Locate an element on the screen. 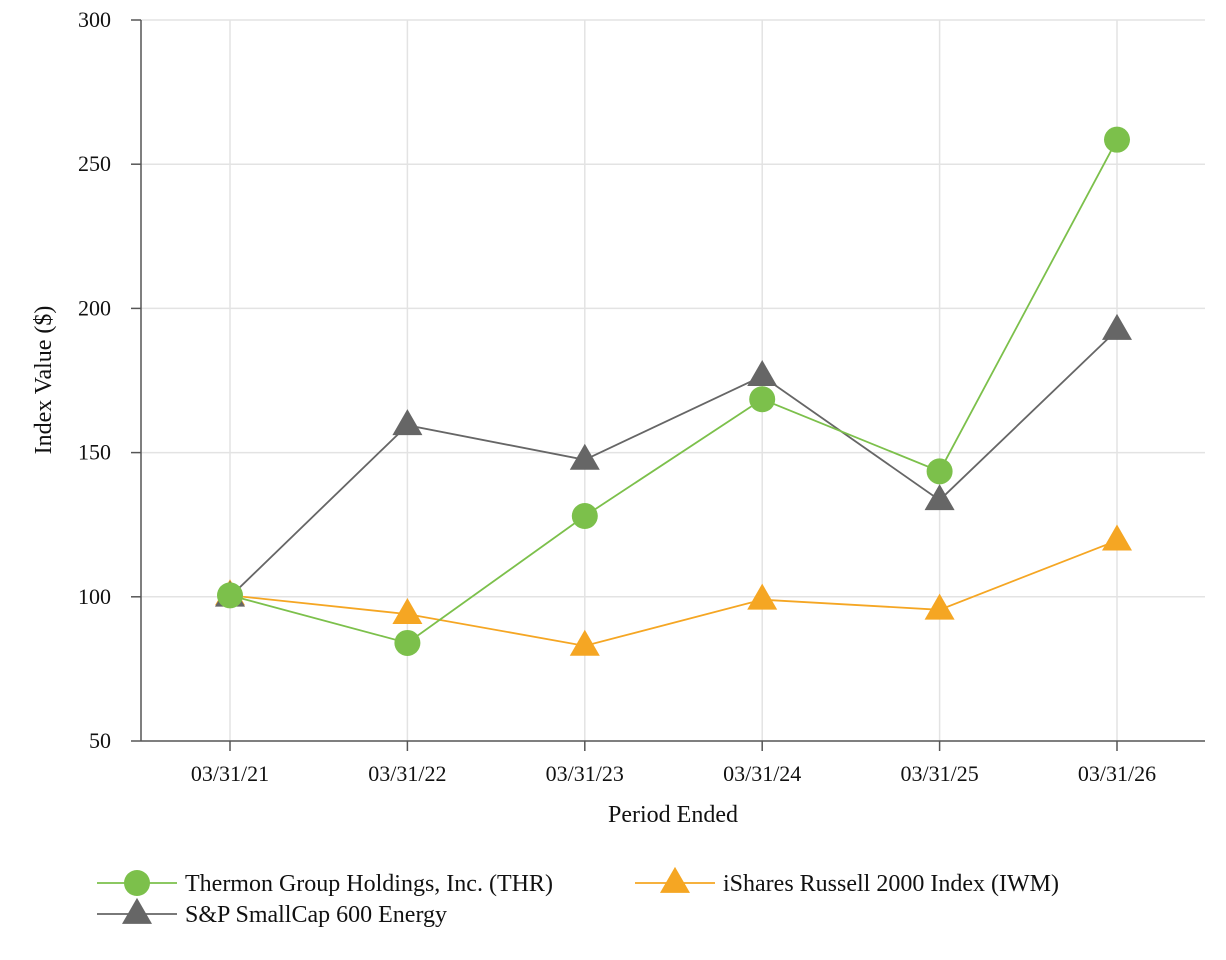 This screenshot has width=1226, height=960. legend-label: Thermon Group Holdings, Inc. (THR) is located at coordinates (369, 884).